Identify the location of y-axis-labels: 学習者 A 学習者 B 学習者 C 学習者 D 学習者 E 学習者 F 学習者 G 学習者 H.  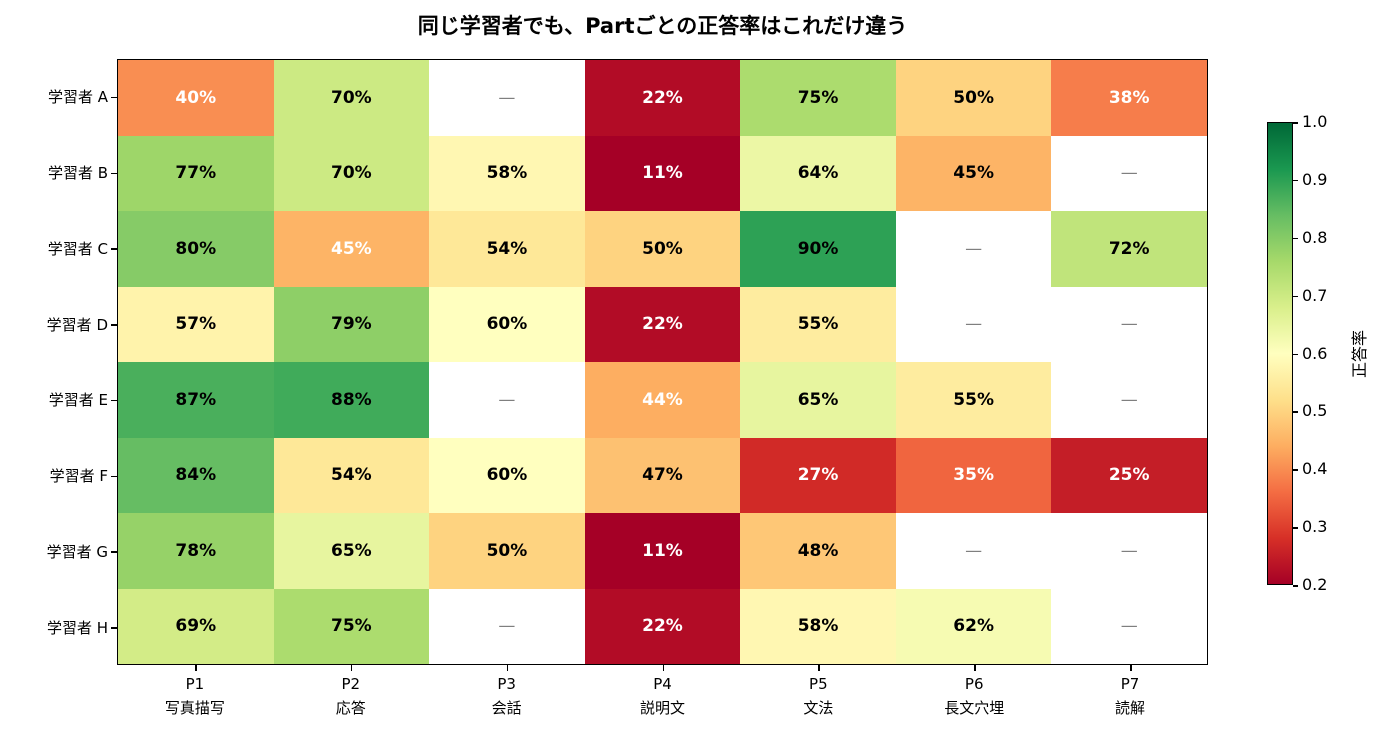
(54, 362).